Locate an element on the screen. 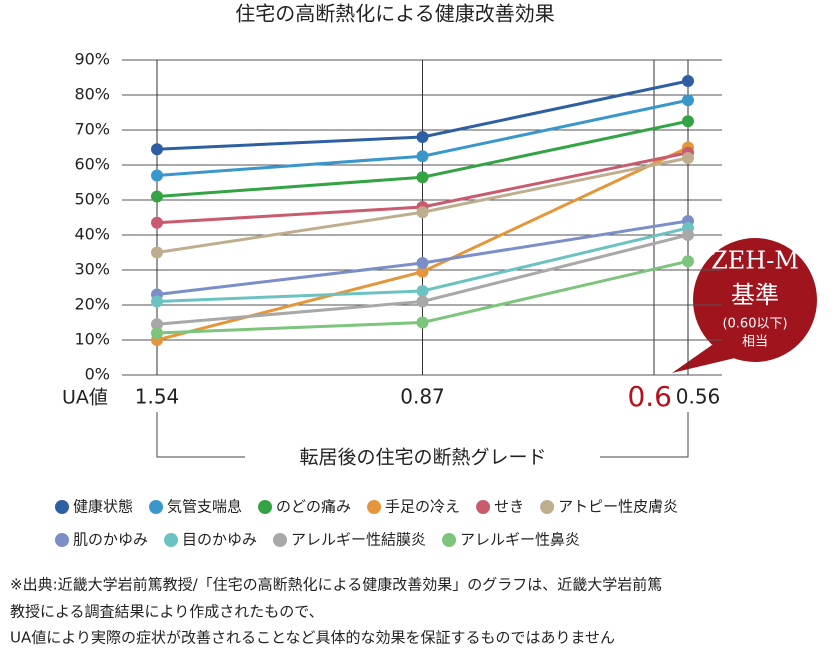 This screenshot has width=839, height=656. legend-label: アトピー性皮膚炎 is located at coordinates (618, 507).